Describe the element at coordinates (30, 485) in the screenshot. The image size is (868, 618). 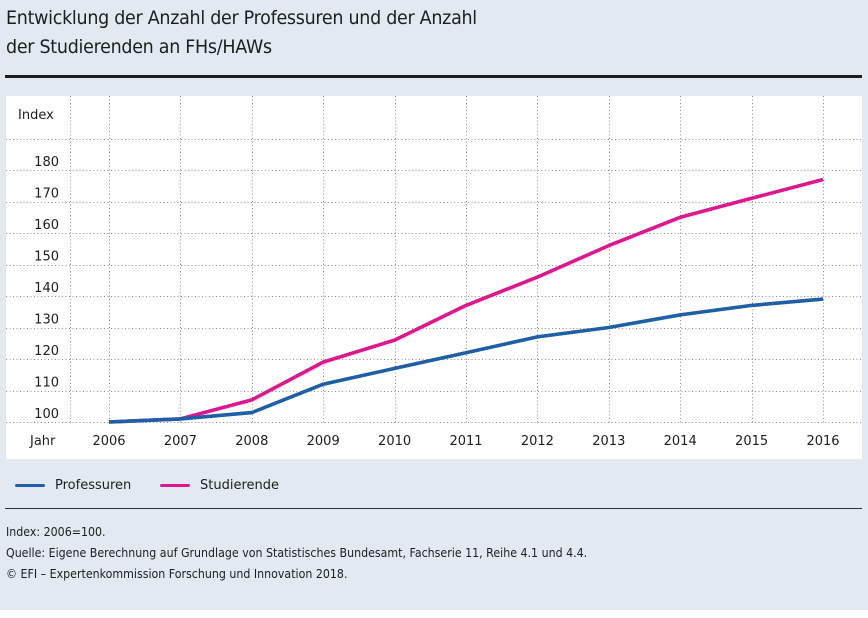
I see `legend-swatch-professuren` at that location.